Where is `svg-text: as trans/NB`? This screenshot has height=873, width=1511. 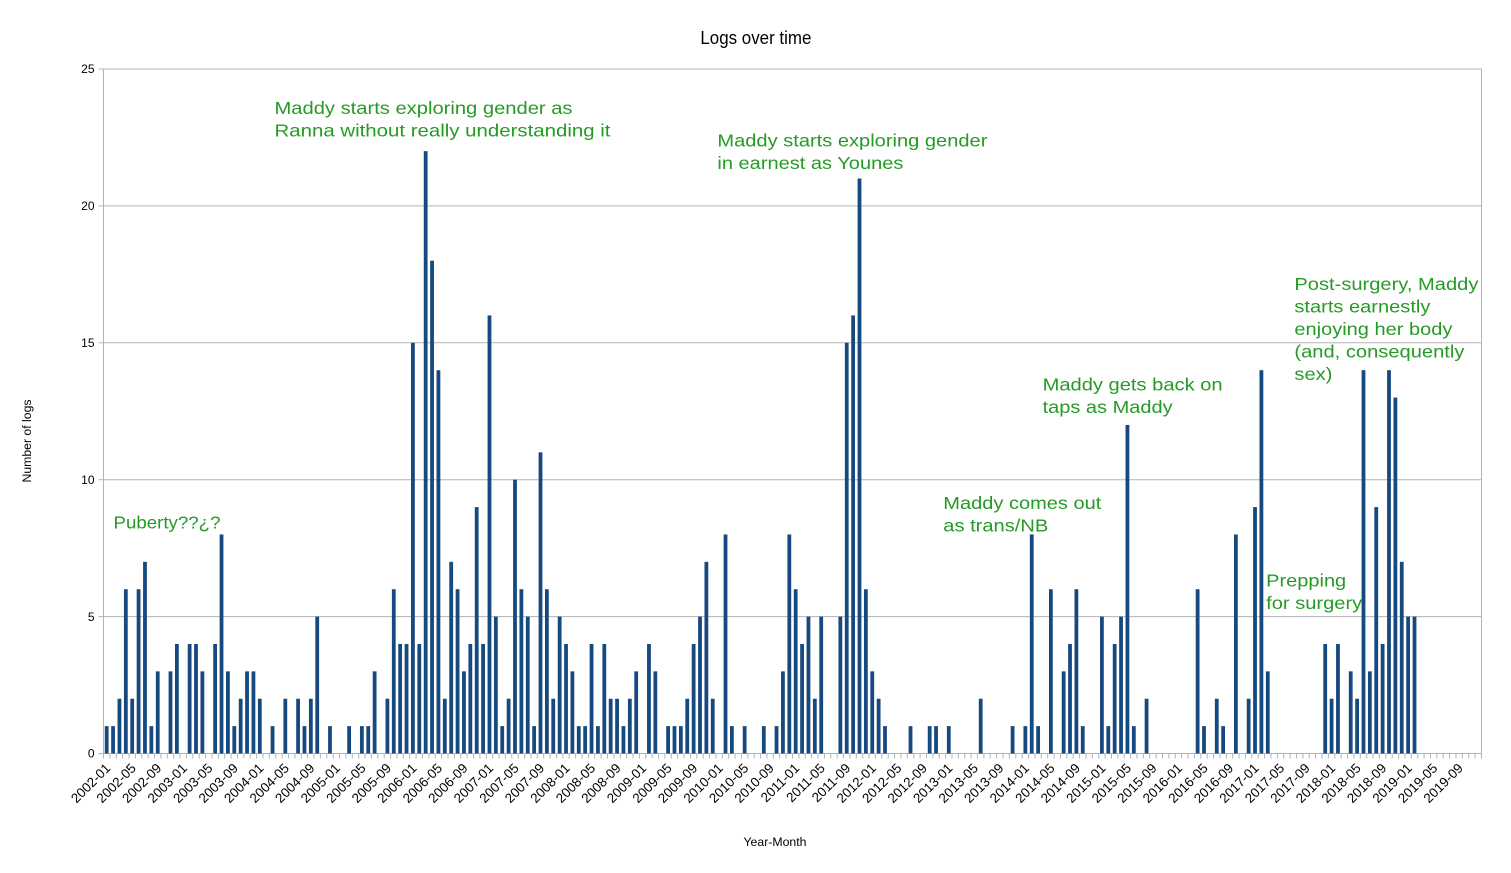
svg-text: as trans/NB is located at coordinates (995, 525).